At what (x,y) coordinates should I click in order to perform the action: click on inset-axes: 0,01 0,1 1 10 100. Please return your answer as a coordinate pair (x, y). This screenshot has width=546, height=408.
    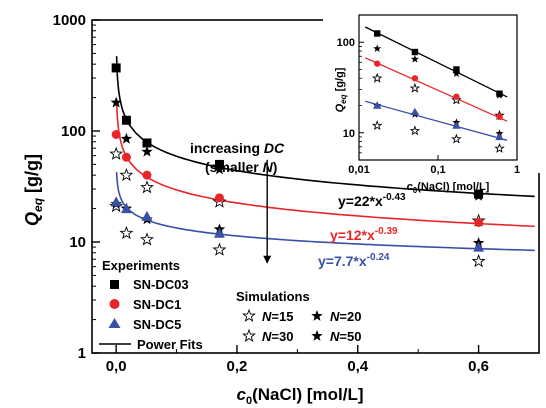
    Looking at the image, I should click on (428, 95).